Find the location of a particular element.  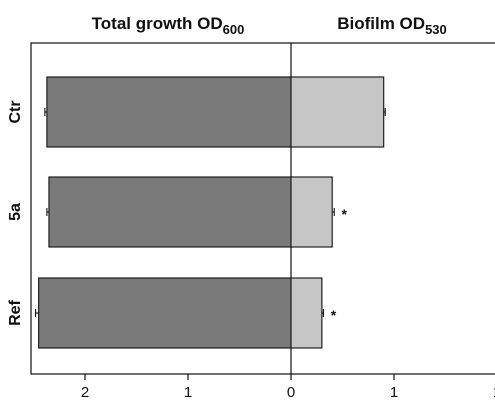

bar-growth-5a is located at coordinates (170, 212).